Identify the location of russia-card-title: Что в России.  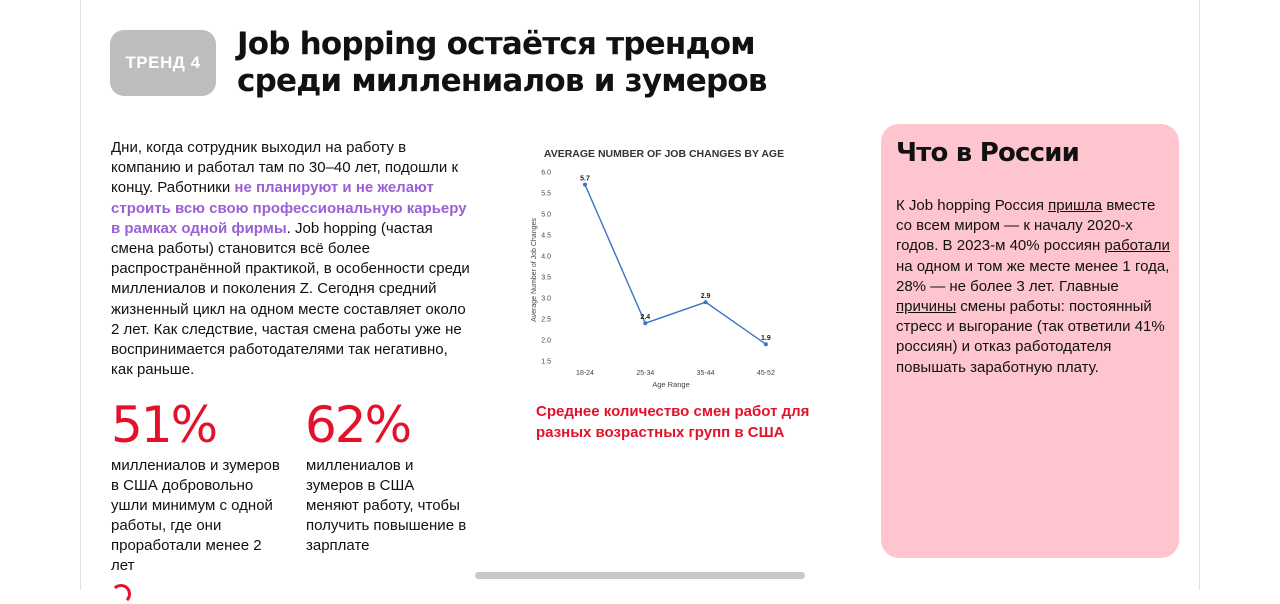
(988, 153).